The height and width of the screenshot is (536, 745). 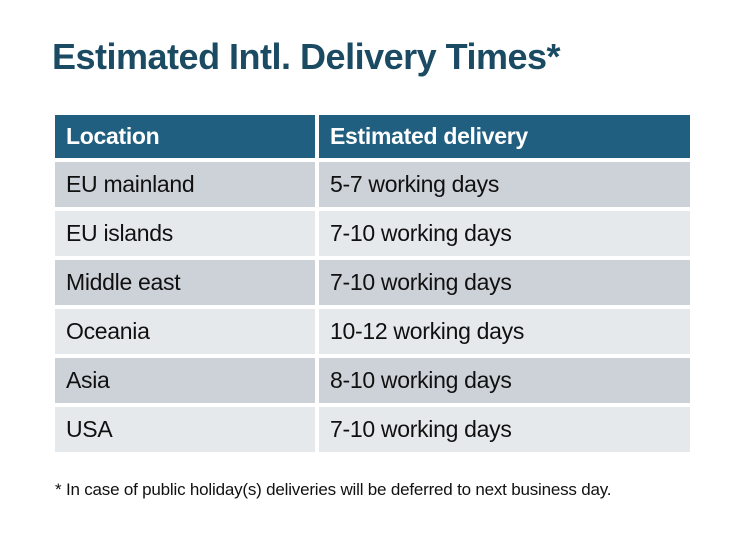 What do you see at coordinates (185, 331) in the screenshot?
I see `cell-location: Oceania` at bounding box center [185, 331].